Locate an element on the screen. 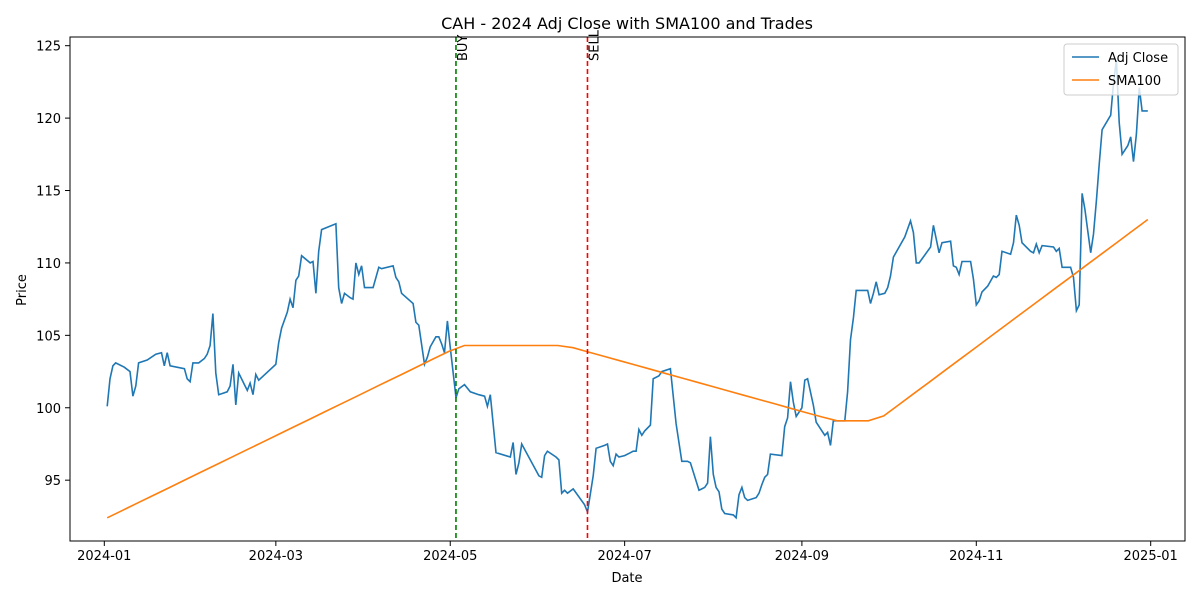  y-tick-label: 125 is located at coordinates (48, 47).